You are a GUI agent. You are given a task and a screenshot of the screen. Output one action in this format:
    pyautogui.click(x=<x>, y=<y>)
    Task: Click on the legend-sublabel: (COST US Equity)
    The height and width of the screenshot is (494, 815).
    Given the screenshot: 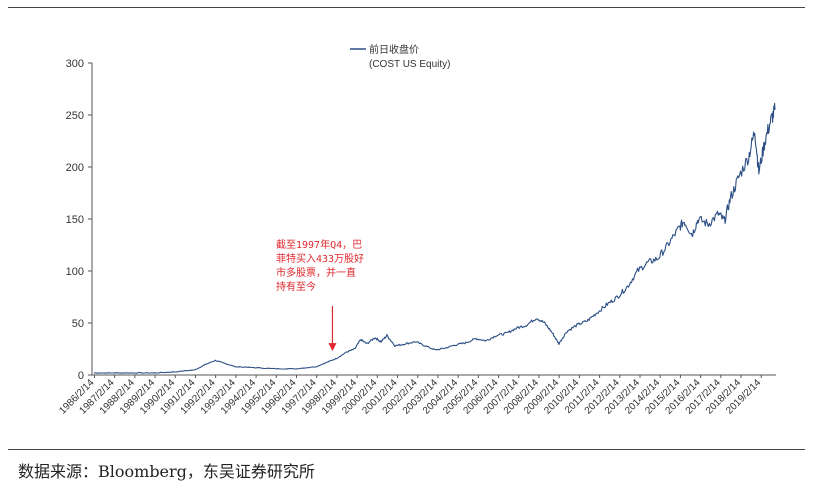 What is the action you would take?
    pyautogui.click(x=410, y=64)
    